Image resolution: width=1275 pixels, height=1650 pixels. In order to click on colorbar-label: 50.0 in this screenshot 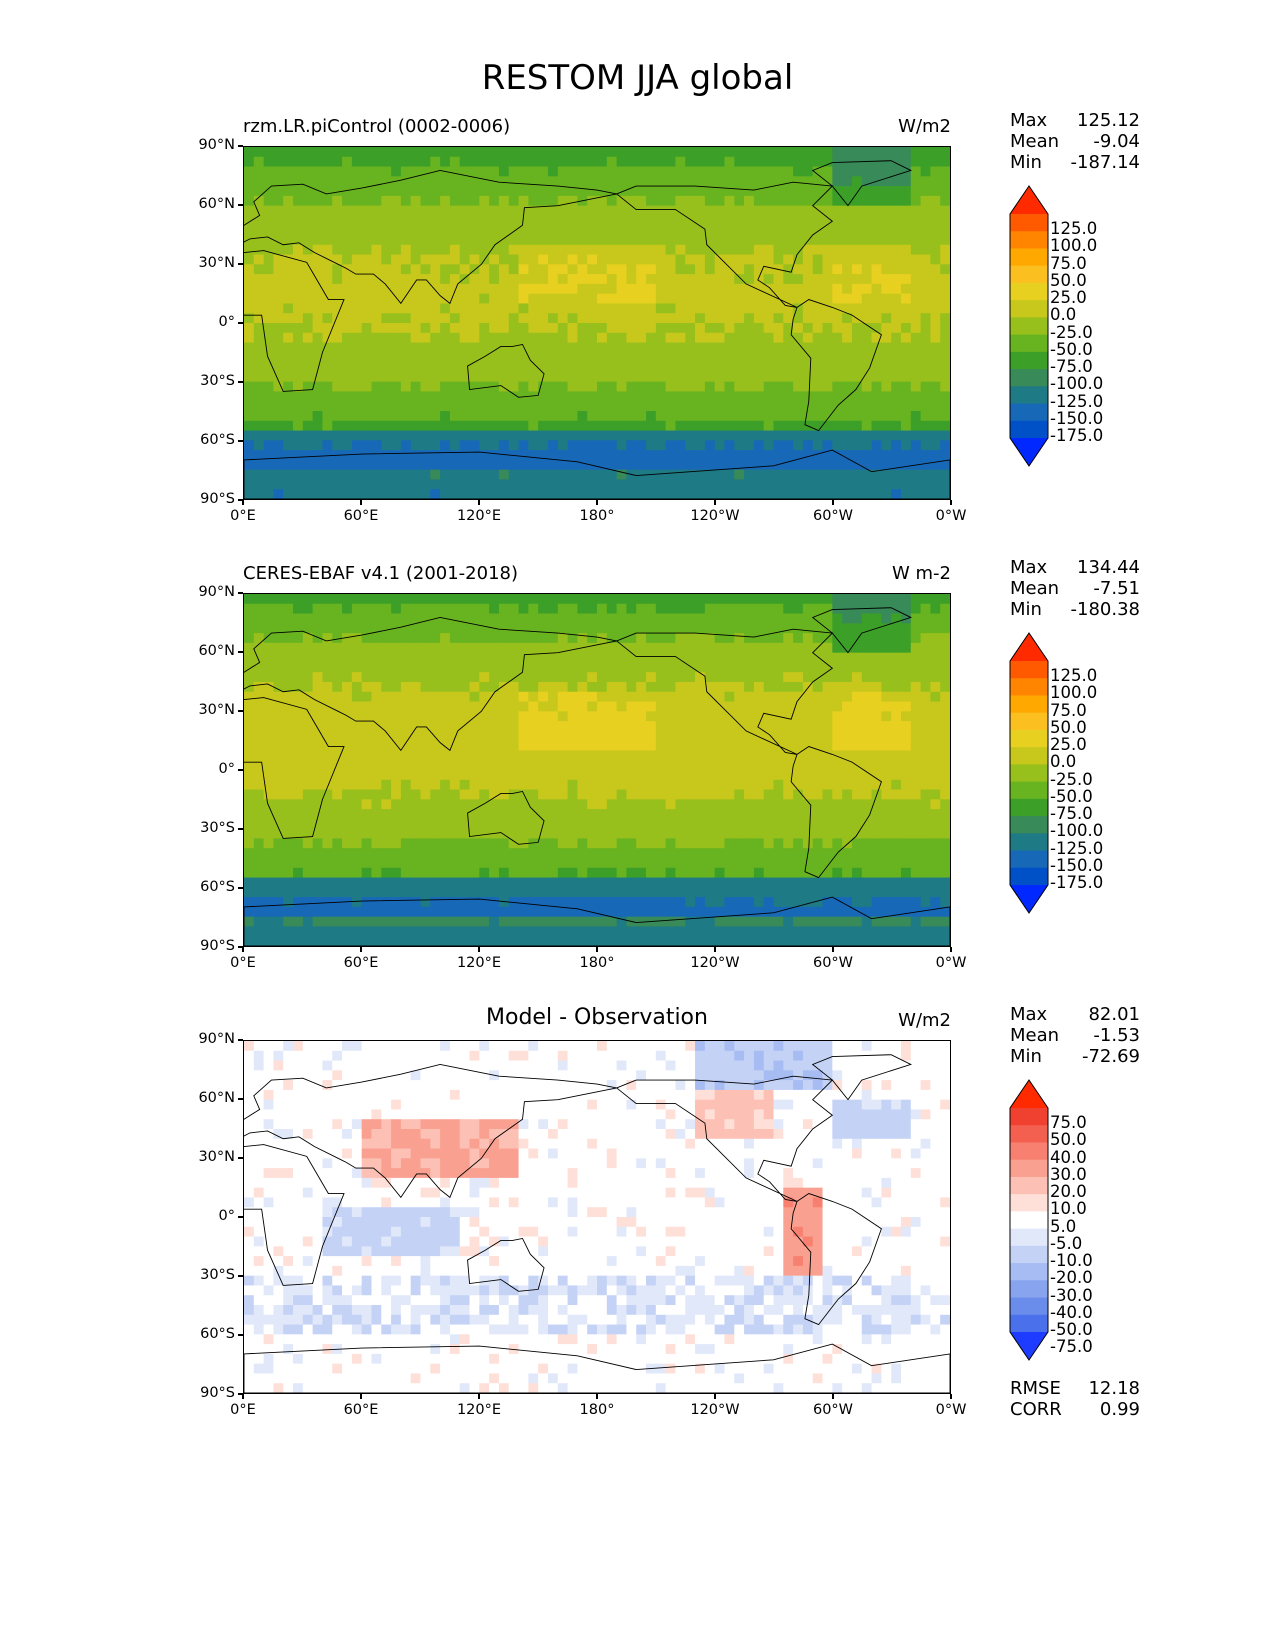, I will do `click(1068, 280)`.